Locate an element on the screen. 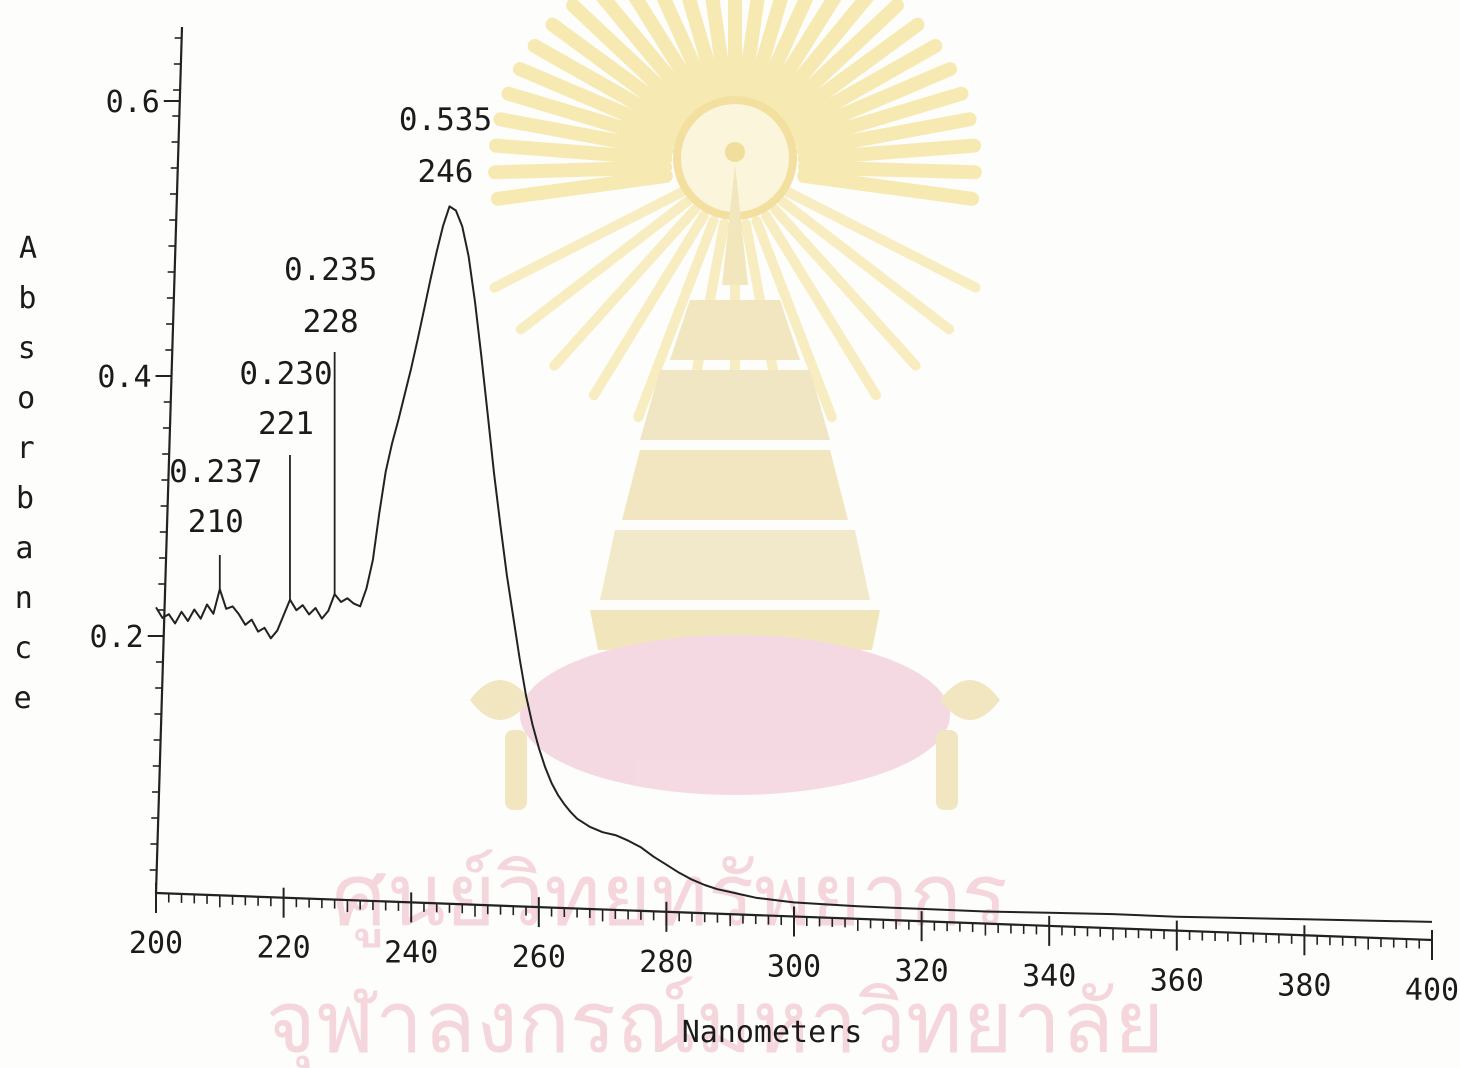  y-axis-title-letter: n is located at coordinates (24, 598).